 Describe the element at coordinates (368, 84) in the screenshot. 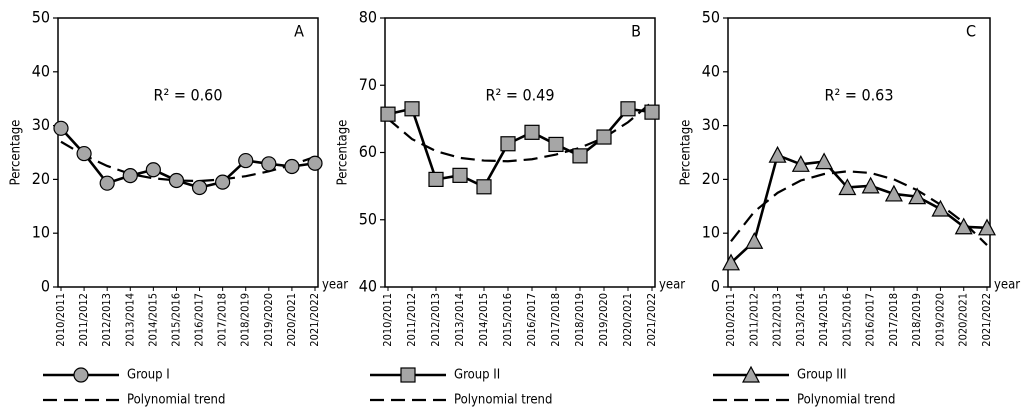

I see `y-tick-label: 70` at that location.